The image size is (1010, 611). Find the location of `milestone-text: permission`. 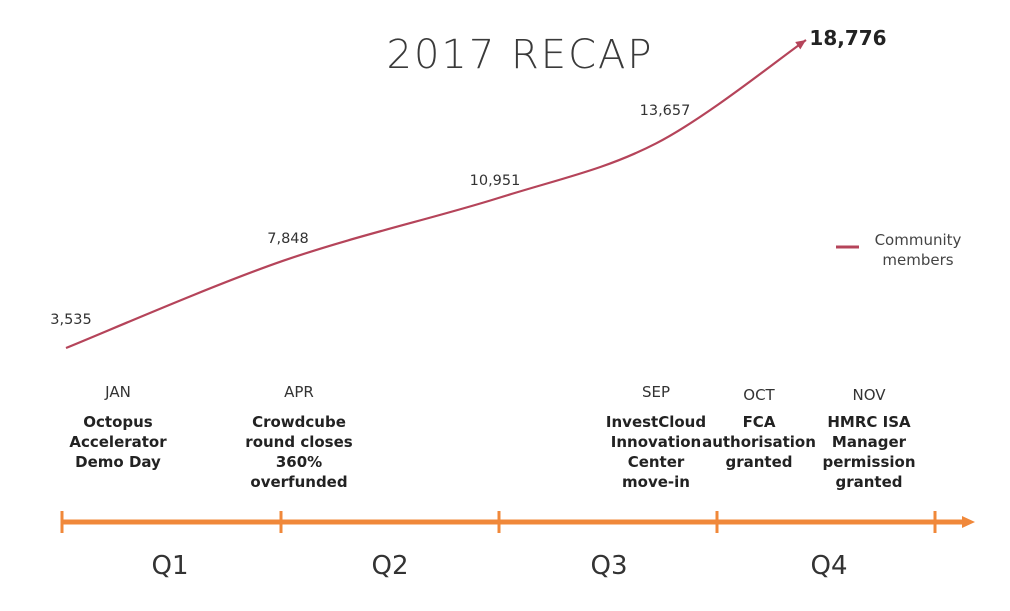

milestone-text: permission is located at coordinates (868, 462).